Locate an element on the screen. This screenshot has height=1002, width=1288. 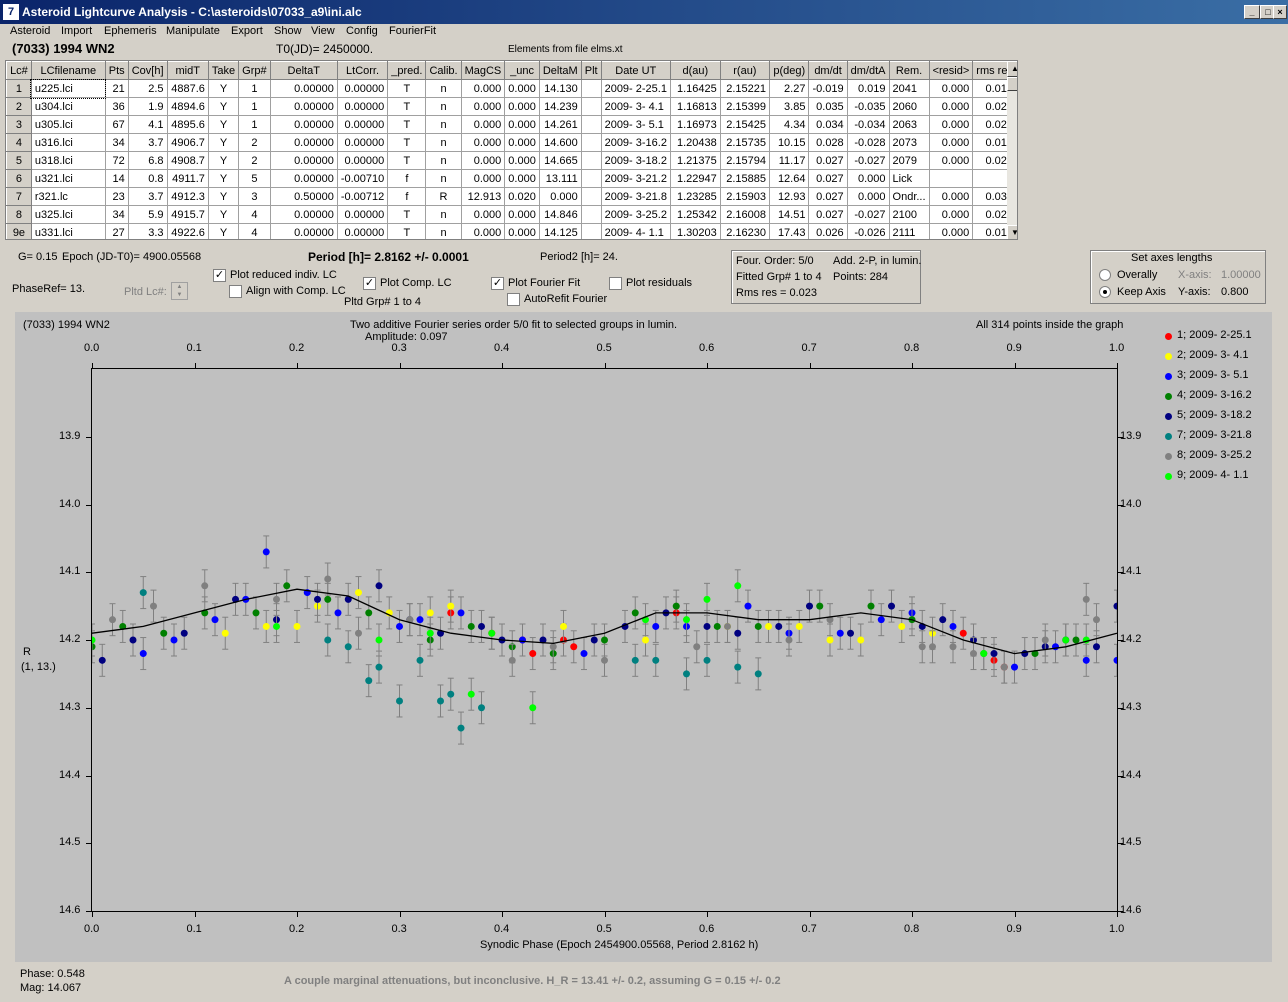
column-header: midT is located at coordinates (187, 70).